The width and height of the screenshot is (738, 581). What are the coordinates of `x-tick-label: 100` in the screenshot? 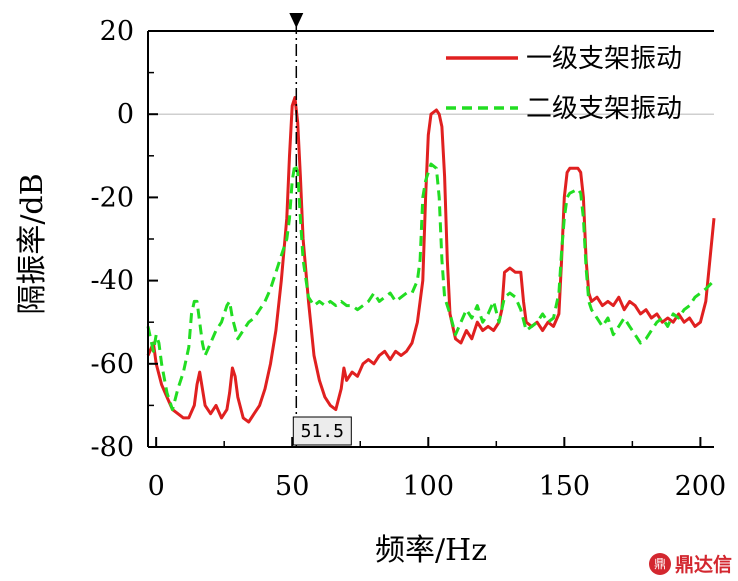 It's located at (429, 486).